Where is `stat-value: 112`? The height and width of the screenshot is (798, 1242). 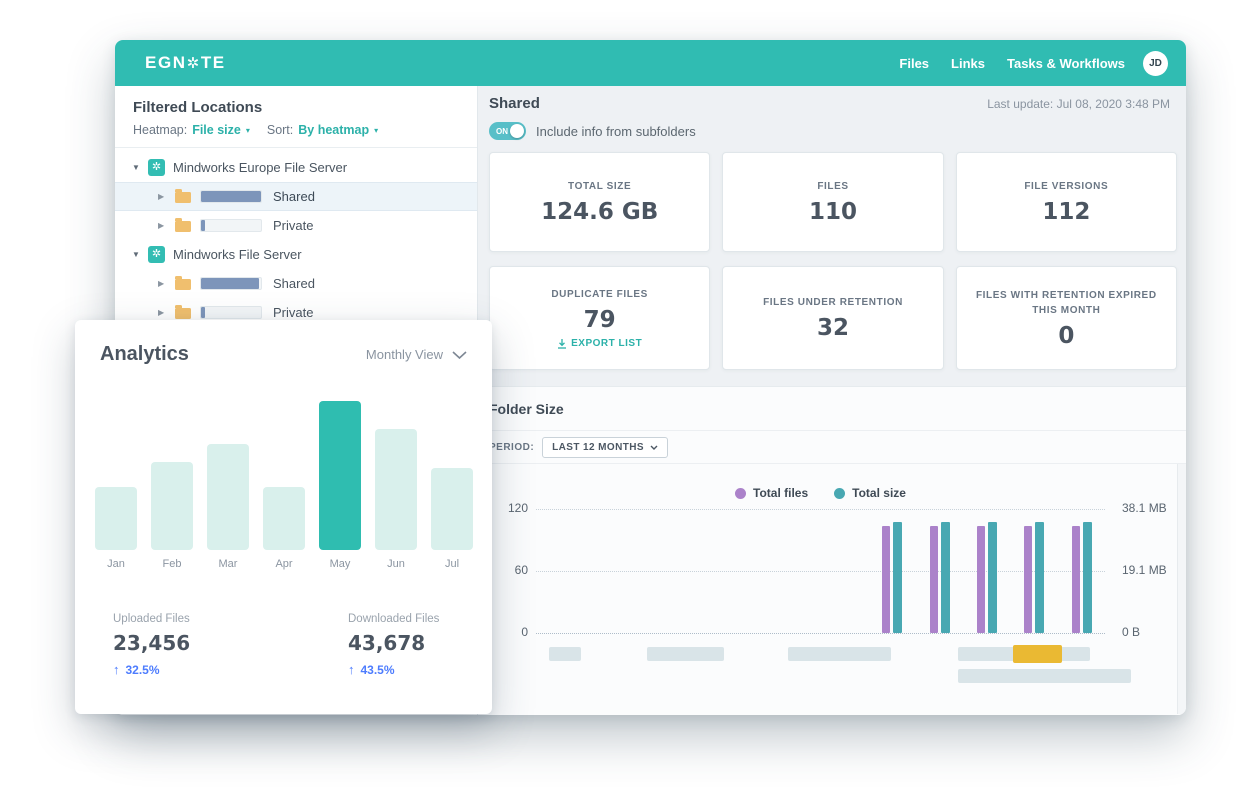
stat-value: 112 is located at coordinates (1066, 212).